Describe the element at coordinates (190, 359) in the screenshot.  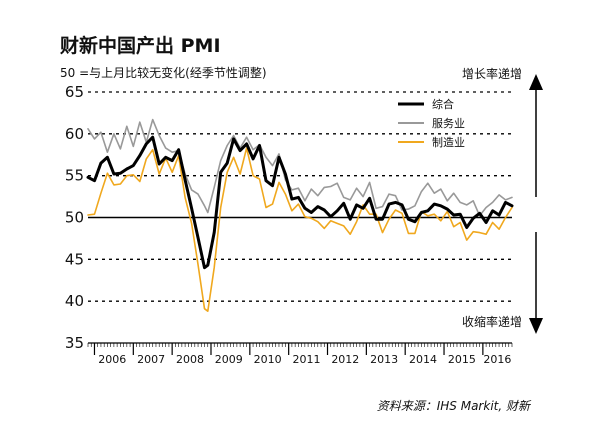
I see `year-label-2008: 2008` at that location.